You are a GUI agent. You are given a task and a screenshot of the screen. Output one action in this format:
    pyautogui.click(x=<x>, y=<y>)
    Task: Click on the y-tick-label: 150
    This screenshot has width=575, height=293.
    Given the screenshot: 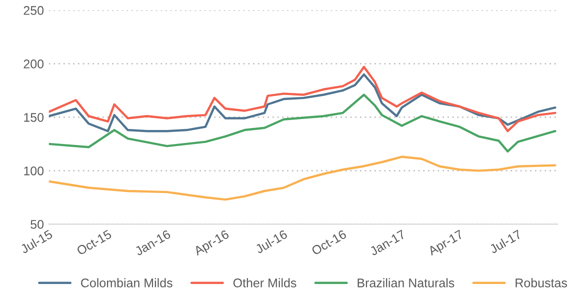 What is the action you would take?
    pyautogui.click(x=34, y=117)
    